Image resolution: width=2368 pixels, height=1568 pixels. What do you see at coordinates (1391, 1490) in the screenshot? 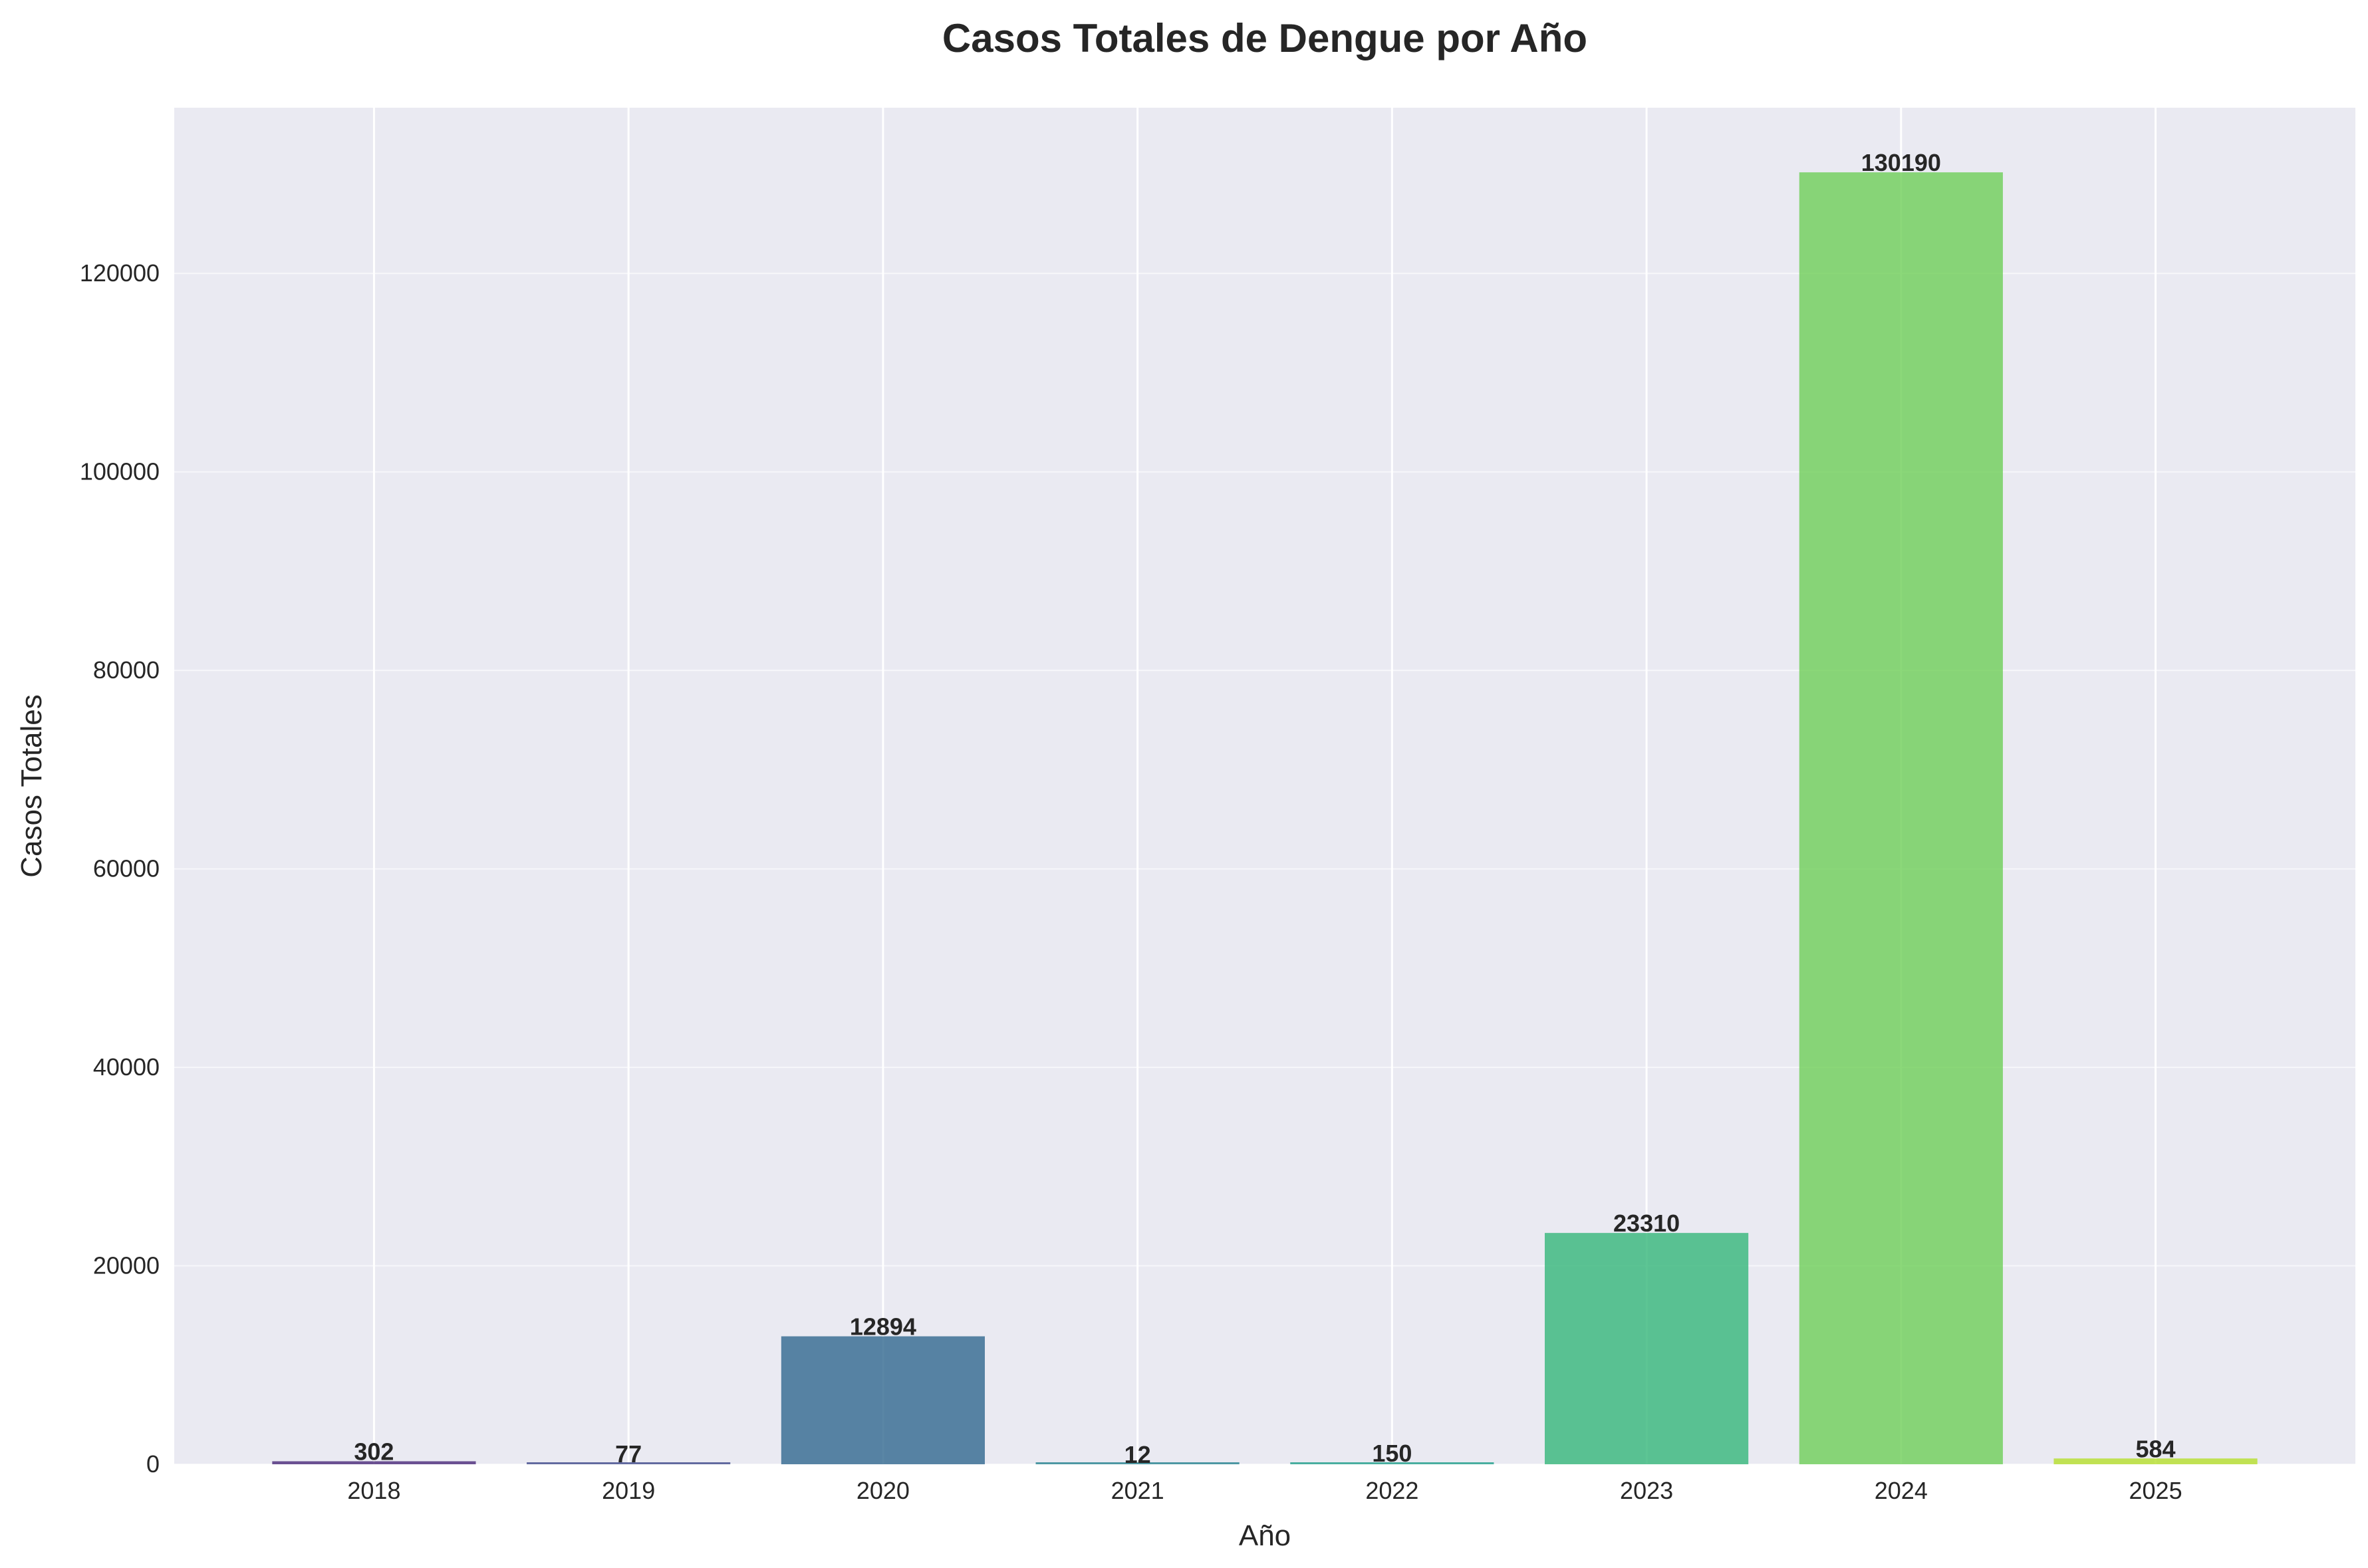
I see `x-tick-label: 2022` at bounding box center [1391, 1490].